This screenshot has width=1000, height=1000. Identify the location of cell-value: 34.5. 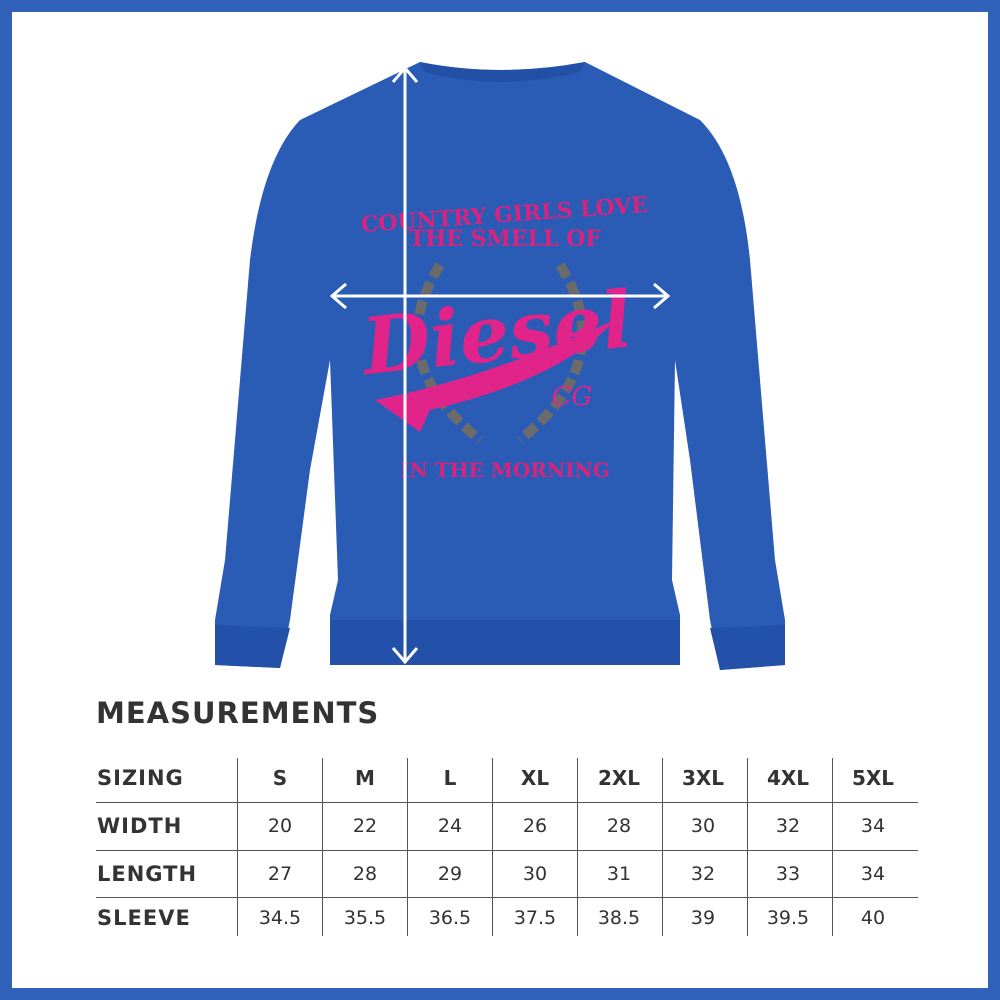
(280, 918).